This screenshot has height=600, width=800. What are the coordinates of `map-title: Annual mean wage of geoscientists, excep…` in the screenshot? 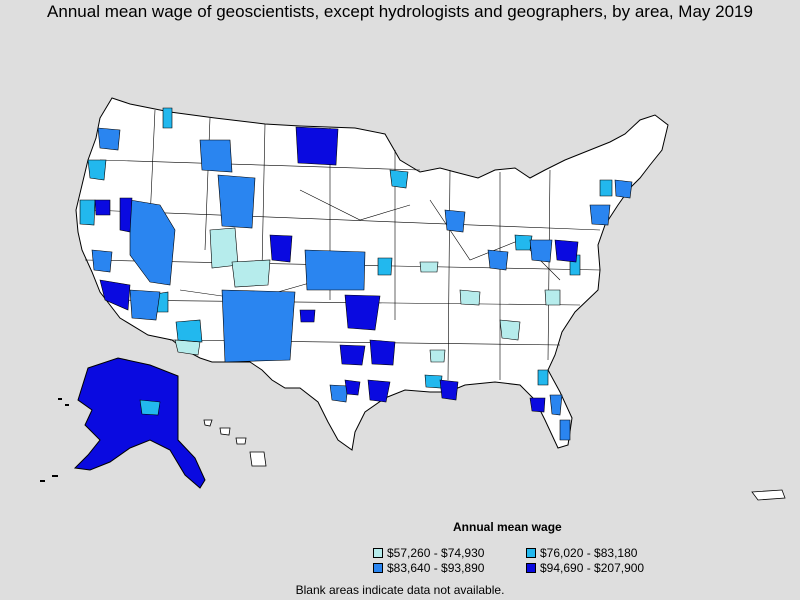 It's located at (400, 11).